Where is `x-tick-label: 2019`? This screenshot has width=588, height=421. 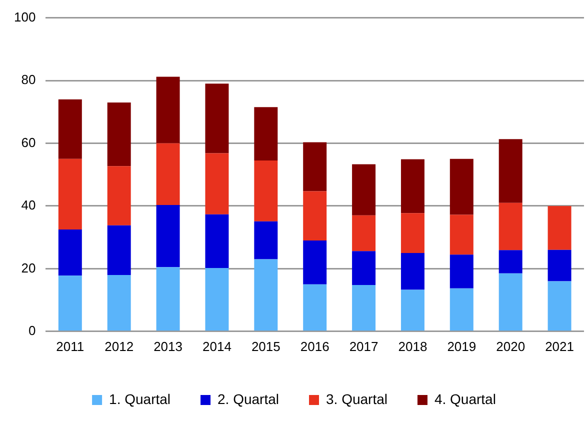
x-tick-label: 2019 is located at coordinates (461, 346).